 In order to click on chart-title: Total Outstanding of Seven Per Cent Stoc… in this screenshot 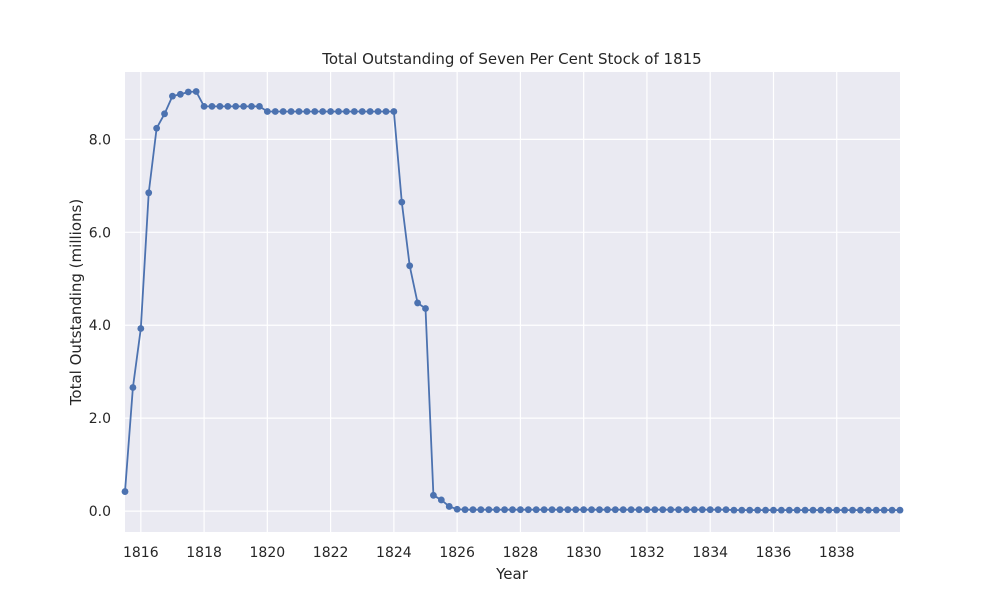, I will do `click(511, 59)`.